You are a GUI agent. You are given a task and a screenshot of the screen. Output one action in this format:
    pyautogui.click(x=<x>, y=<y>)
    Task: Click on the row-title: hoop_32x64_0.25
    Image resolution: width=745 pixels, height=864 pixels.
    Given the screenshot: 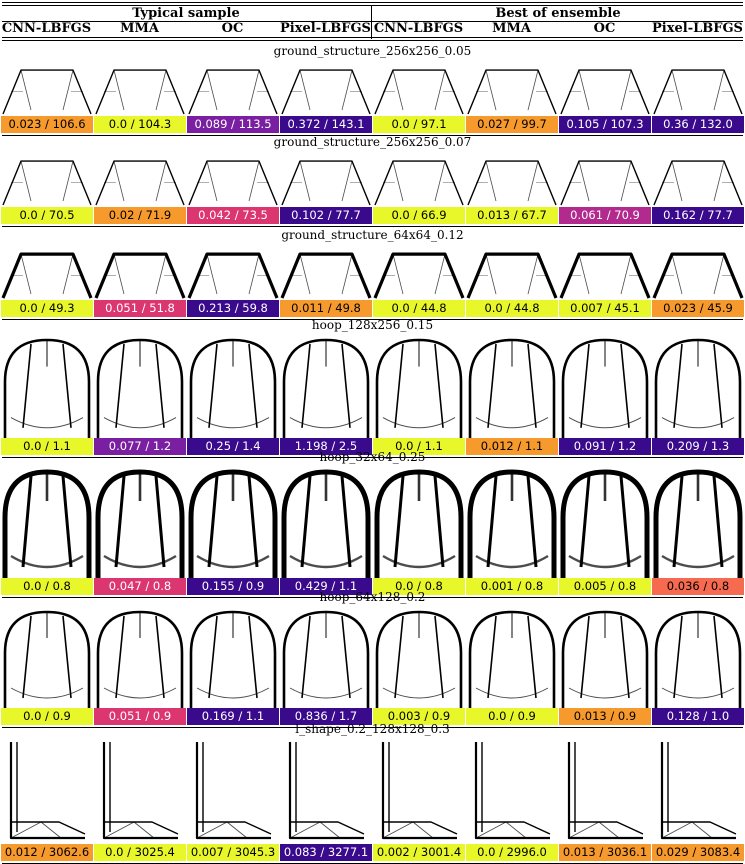 What is the action you would take?
    pyautogui.click(x=372, y=457)
    